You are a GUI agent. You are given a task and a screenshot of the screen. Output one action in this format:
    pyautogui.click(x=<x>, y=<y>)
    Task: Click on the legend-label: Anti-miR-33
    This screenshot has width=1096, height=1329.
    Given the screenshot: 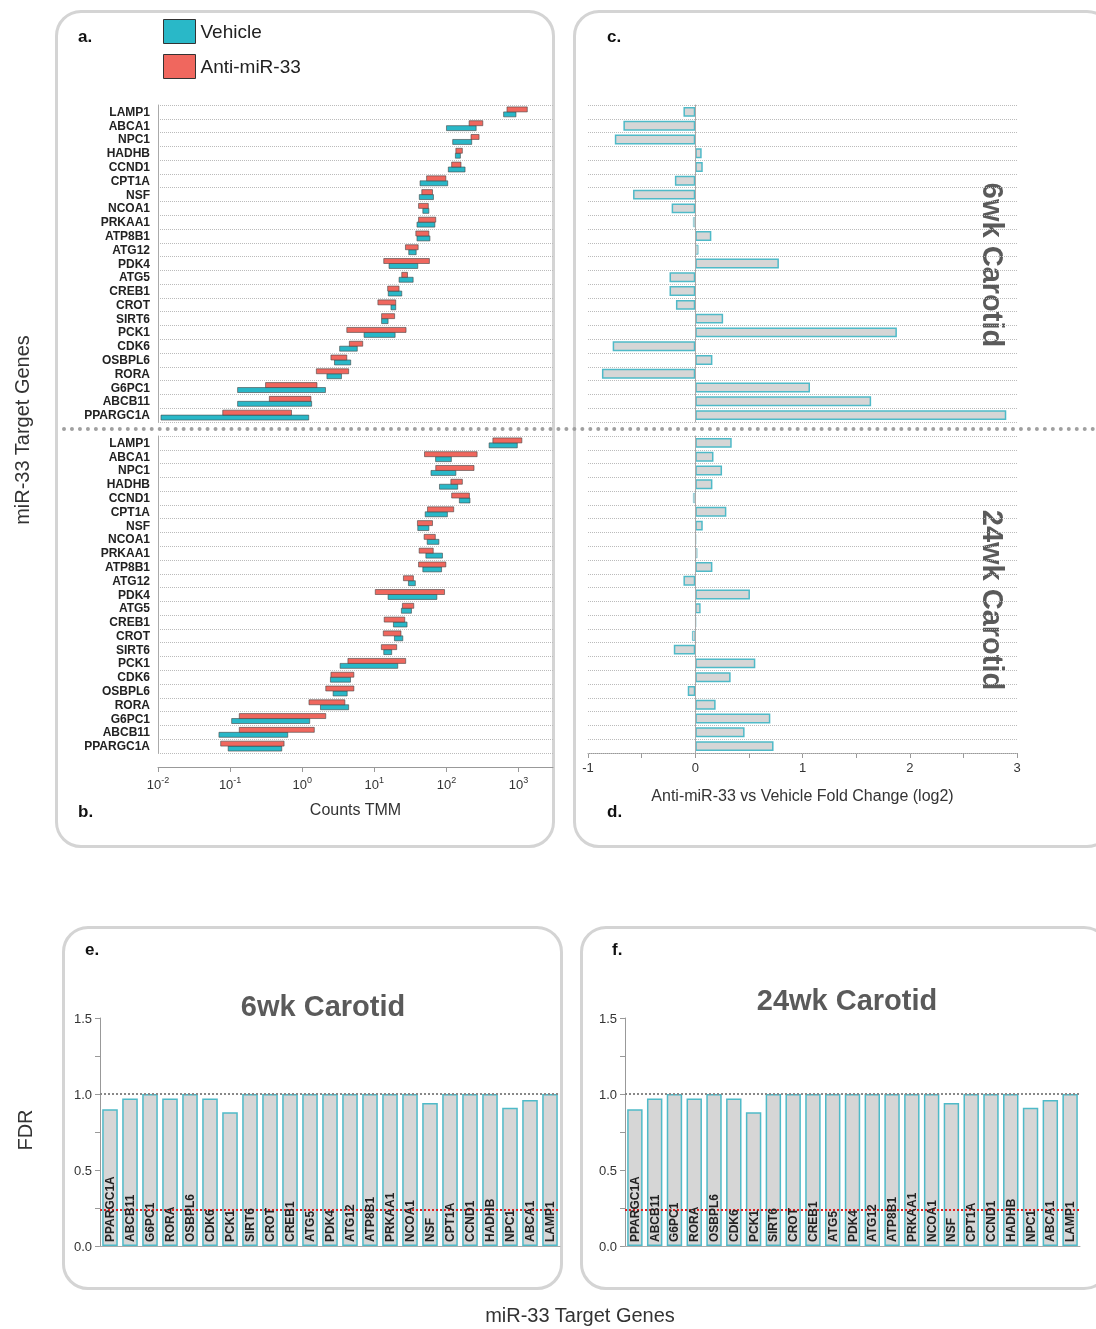 What is the action you would take?
    pyautogui.click(x=250, y=66)
    